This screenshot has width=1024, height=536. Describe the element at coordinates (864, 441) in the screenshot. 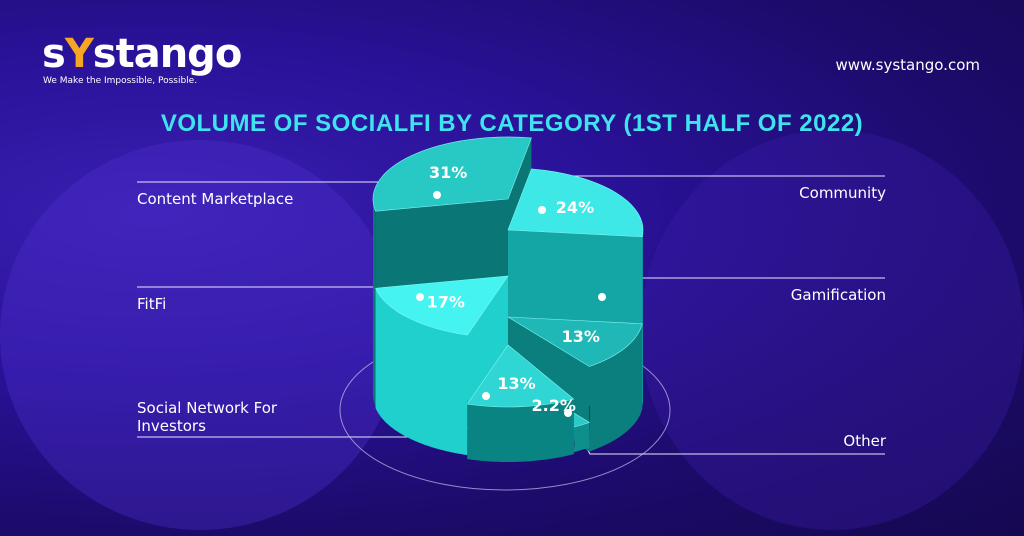

I see `label-other: Other` at that location.